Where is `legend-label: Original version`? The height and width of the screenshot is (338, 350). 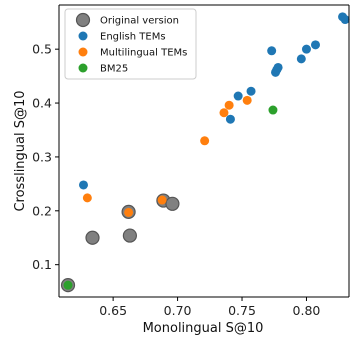
legend-label: Original version is located at coordinates (139, 21).